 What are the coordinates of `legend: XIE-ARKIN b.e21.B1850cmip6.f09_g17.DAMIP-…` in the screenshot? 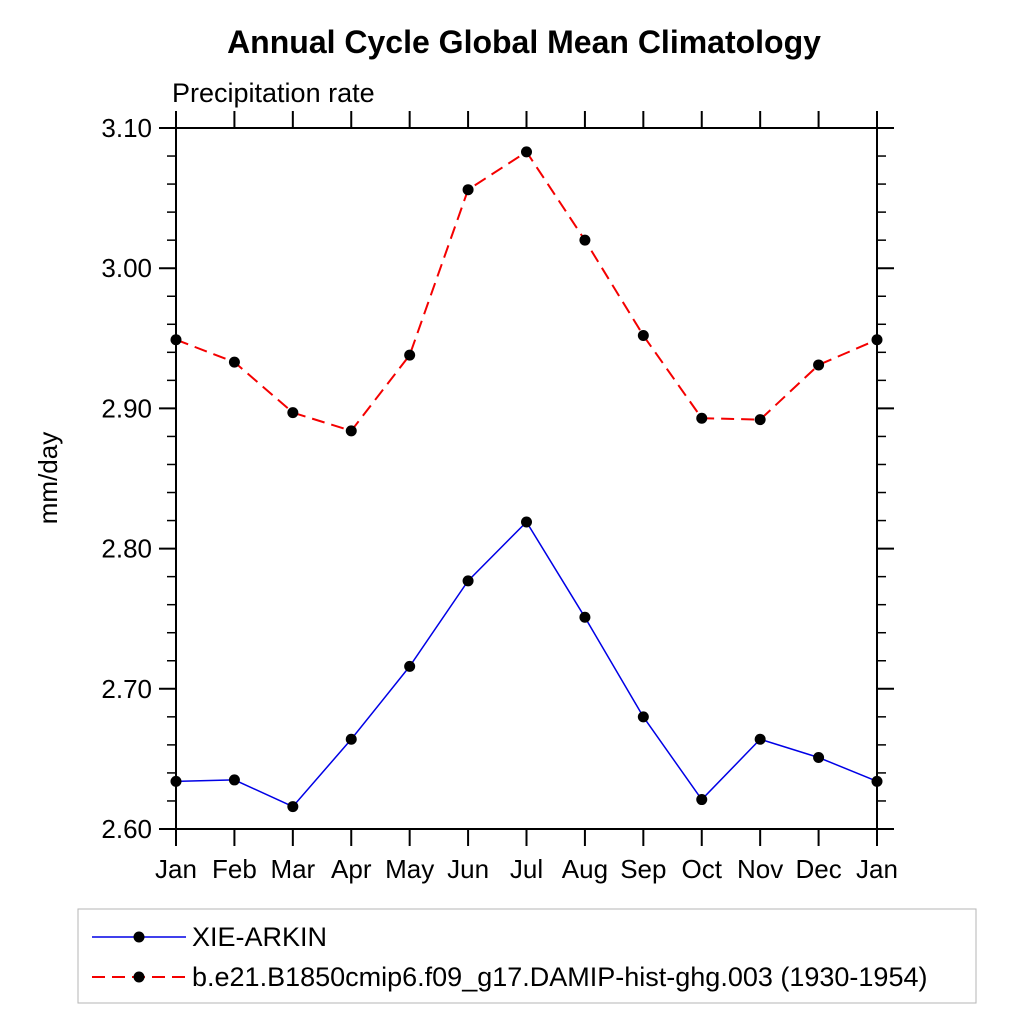 It's located at (527, 956).